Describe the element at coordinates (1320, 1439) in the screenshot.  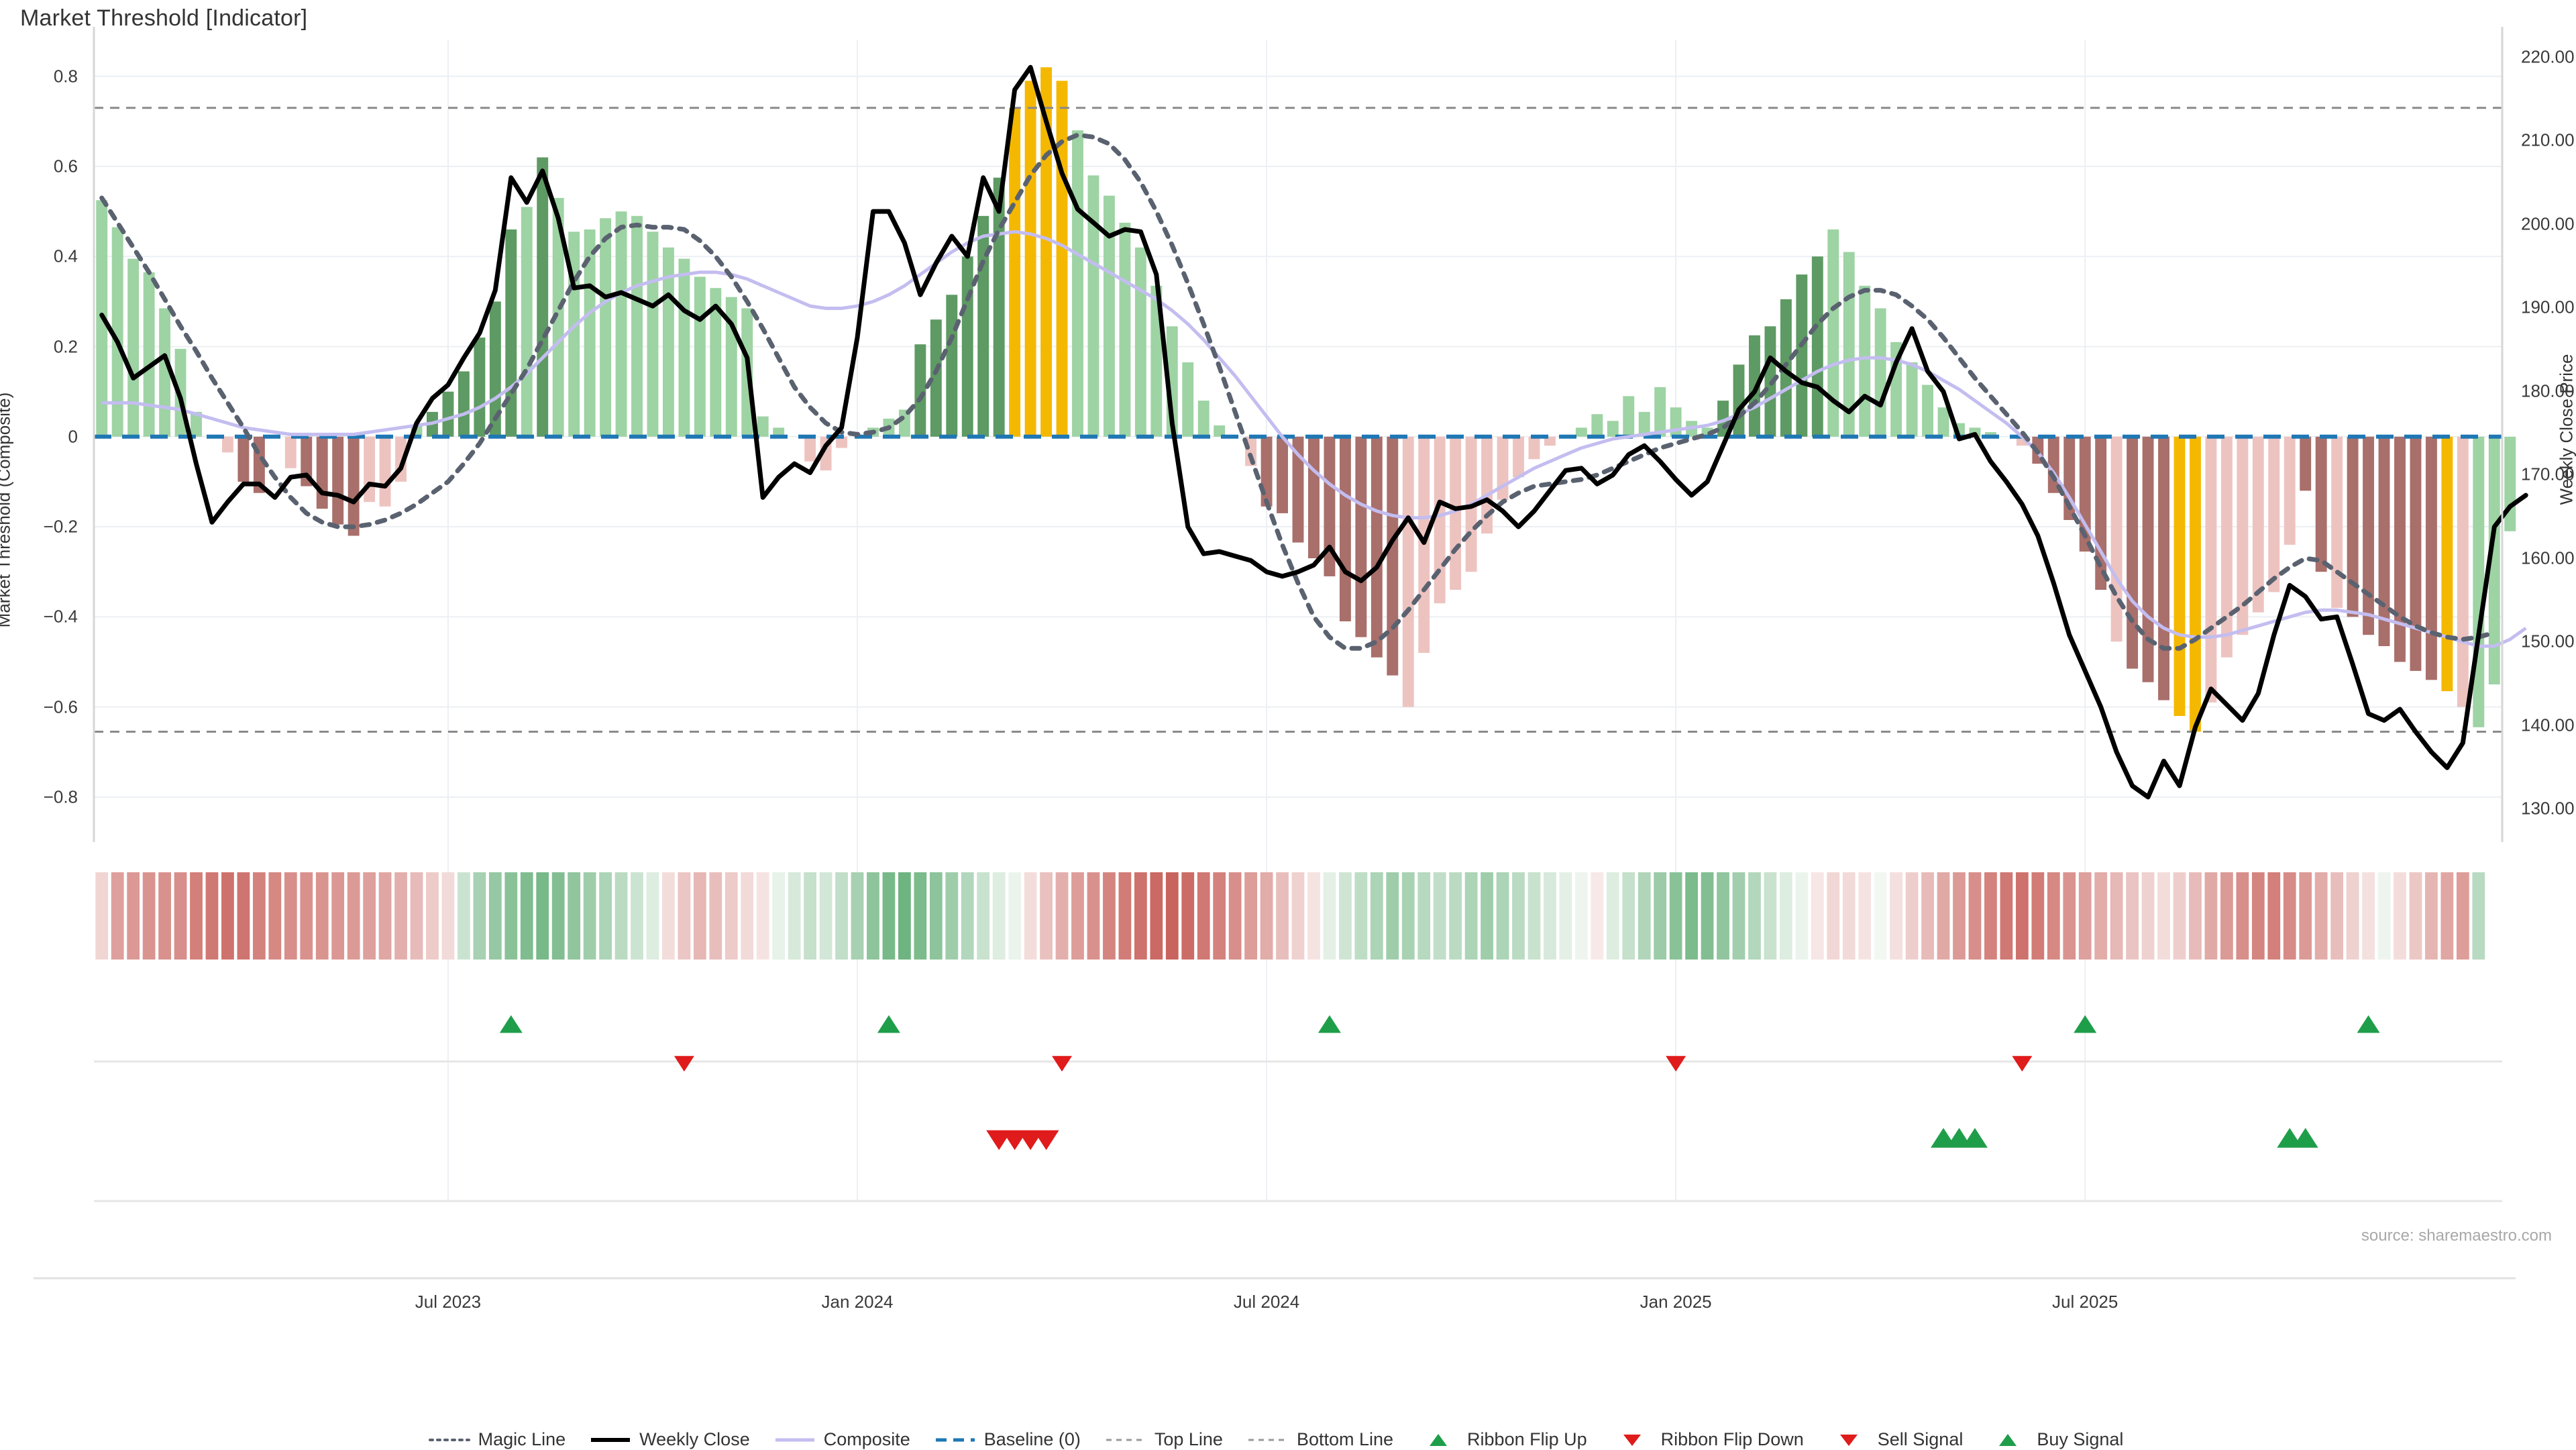
I see `legend-item: Bottom Line` at that location.